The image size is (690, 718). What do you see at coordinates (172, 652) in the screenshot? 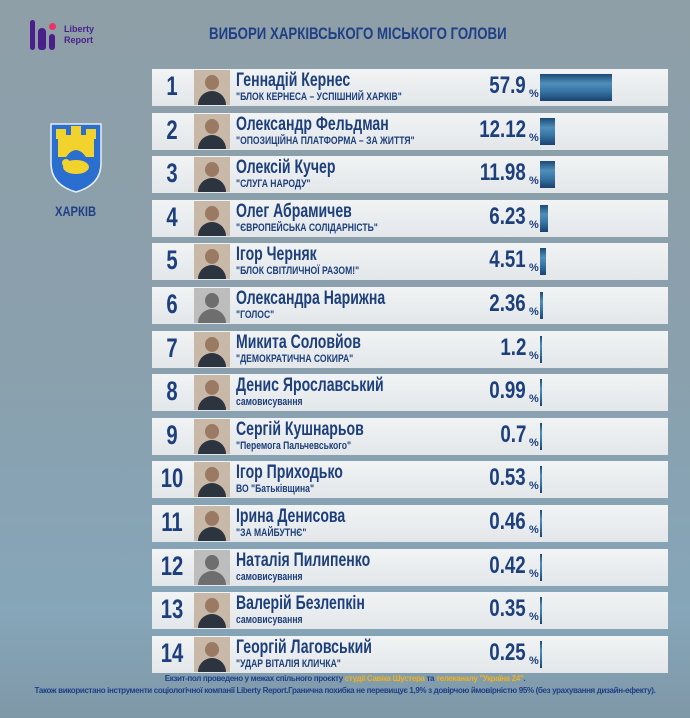
I see `rank: 14` at bounding box center [172, 652].